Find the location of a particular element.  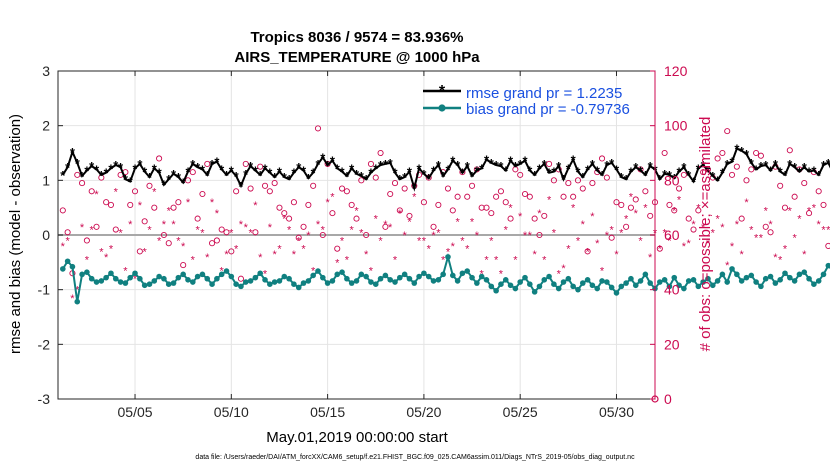

x-tick-label: 05/10 is located at coordinates (231, 412).